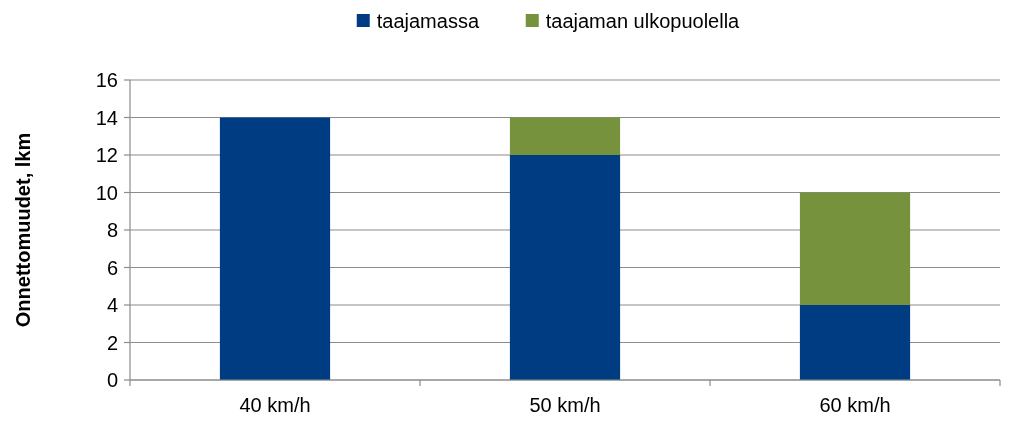  What do you see at coordinates (112, 380) in the screenshot?
I see `y-tick-label: 0` at bounding box center [112, 380].